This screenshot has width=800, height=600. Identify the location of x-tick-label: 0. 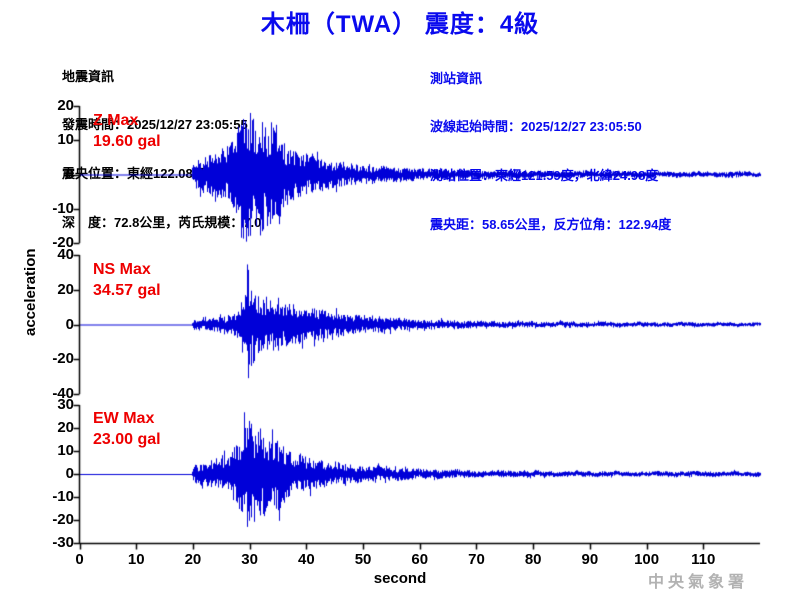
(79, 559).